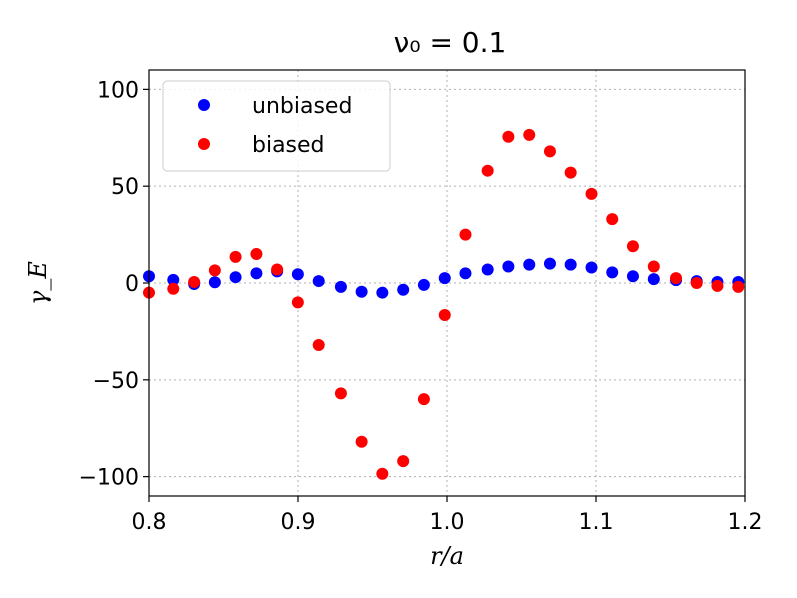  Describe the element at coordinates (38, 283) in the screenshot. I see `y-axis-label: γ_E` at that location.